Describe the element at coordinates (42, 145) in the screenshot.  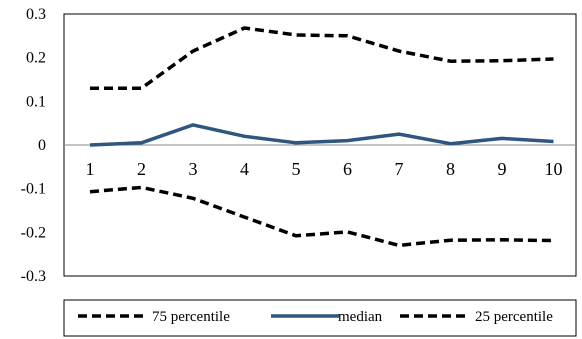
I see `y-tick-label: 0` at that location.